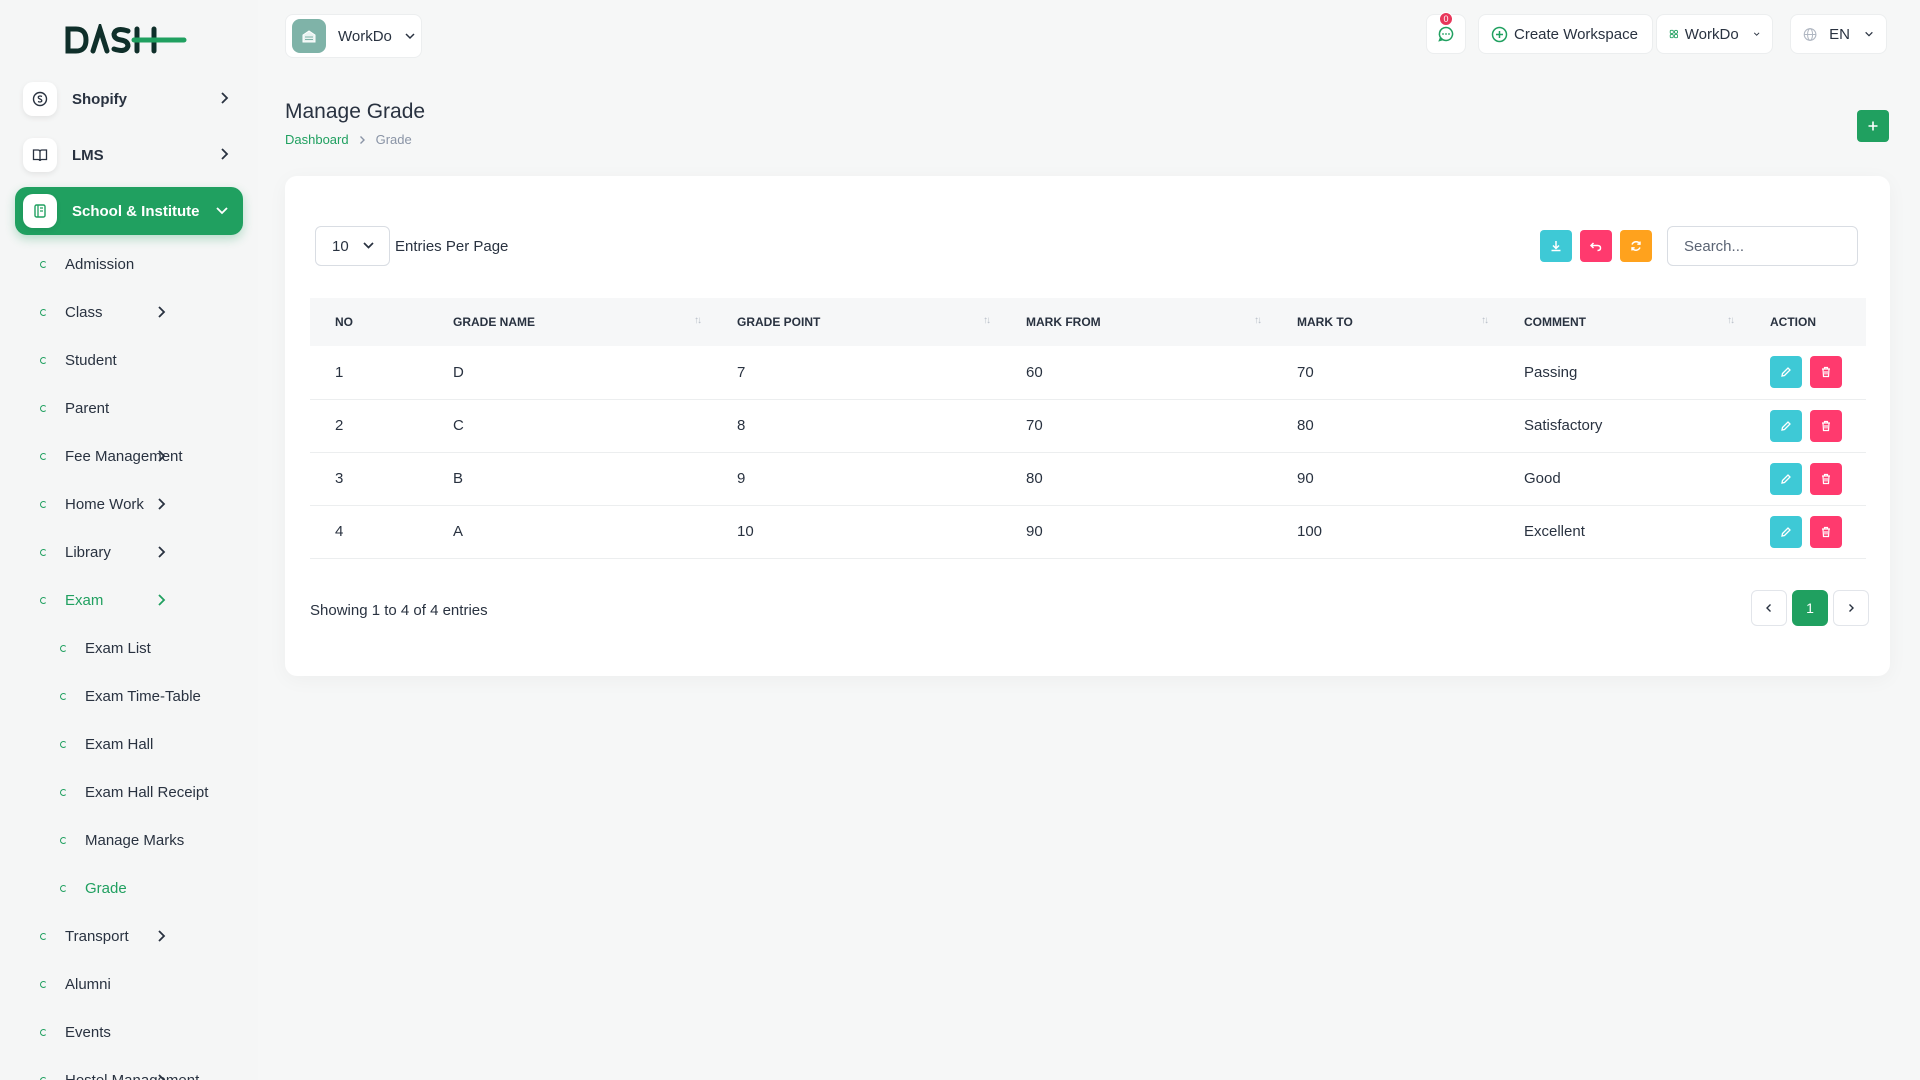 This screenshot has width=1920, height=1080. I want to click on header-label: MARK FROM, so click(1063, 322).